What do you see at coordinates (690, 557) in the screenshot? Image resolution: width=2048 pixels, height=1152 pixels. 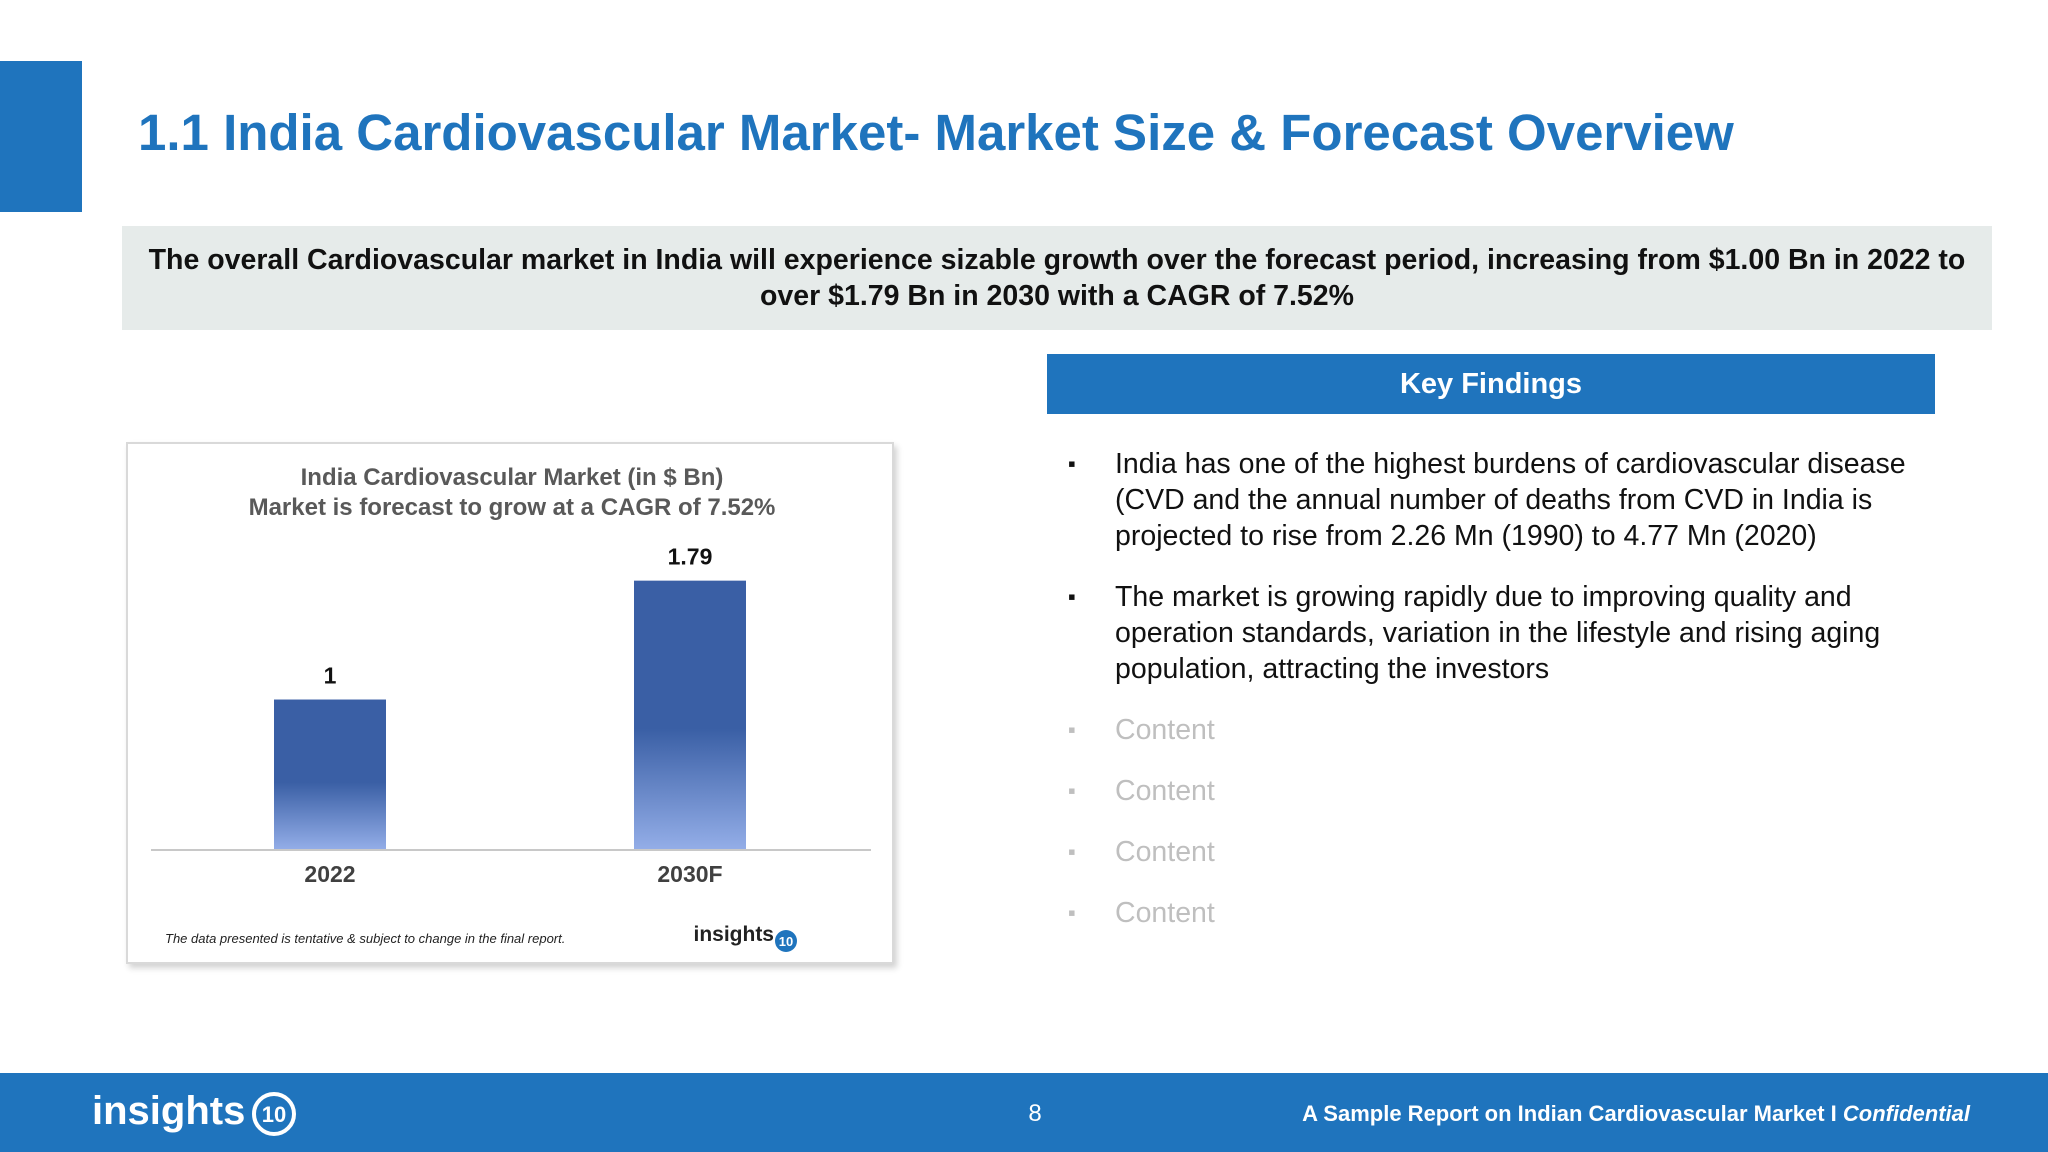 I see `bar-value-label: 1.79` at bounding box center [690, 557].